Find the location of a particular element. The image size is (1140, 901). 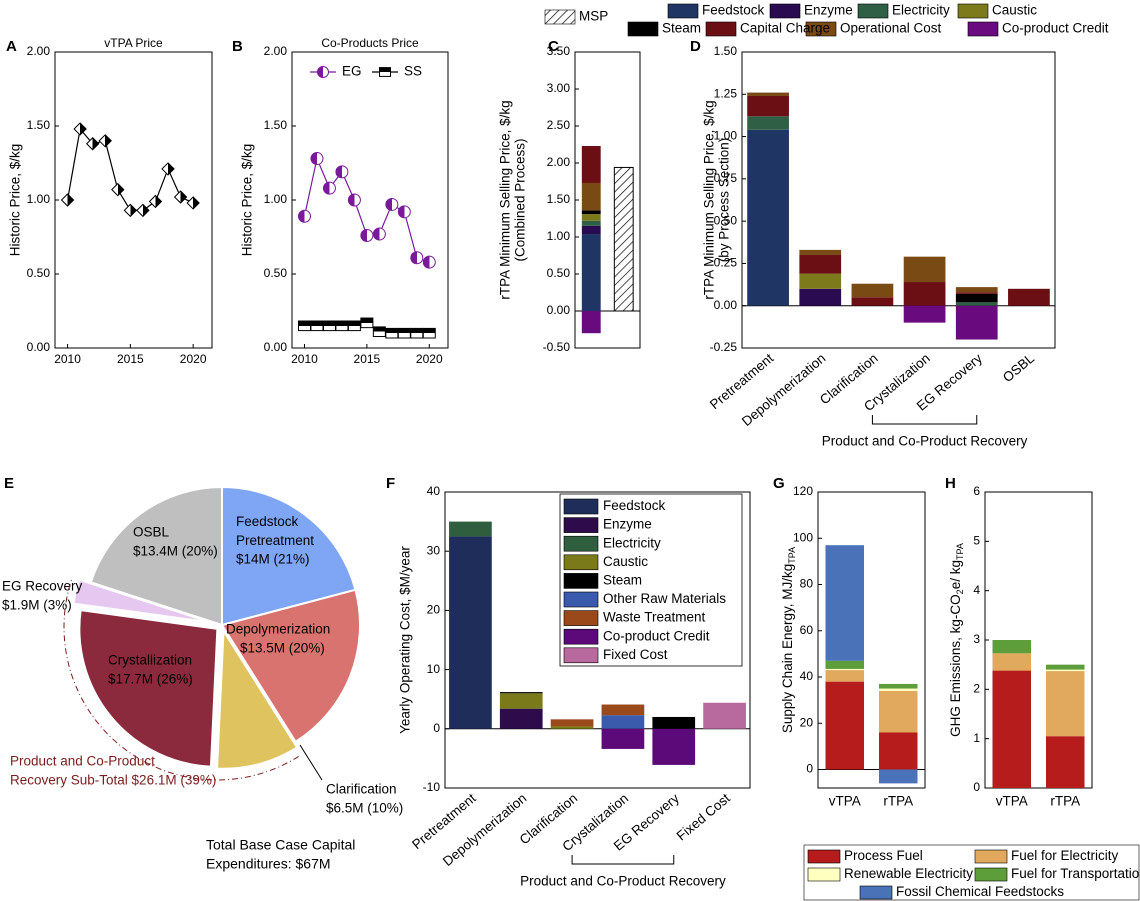

panel-label: H is located at coordinates (950, 483).